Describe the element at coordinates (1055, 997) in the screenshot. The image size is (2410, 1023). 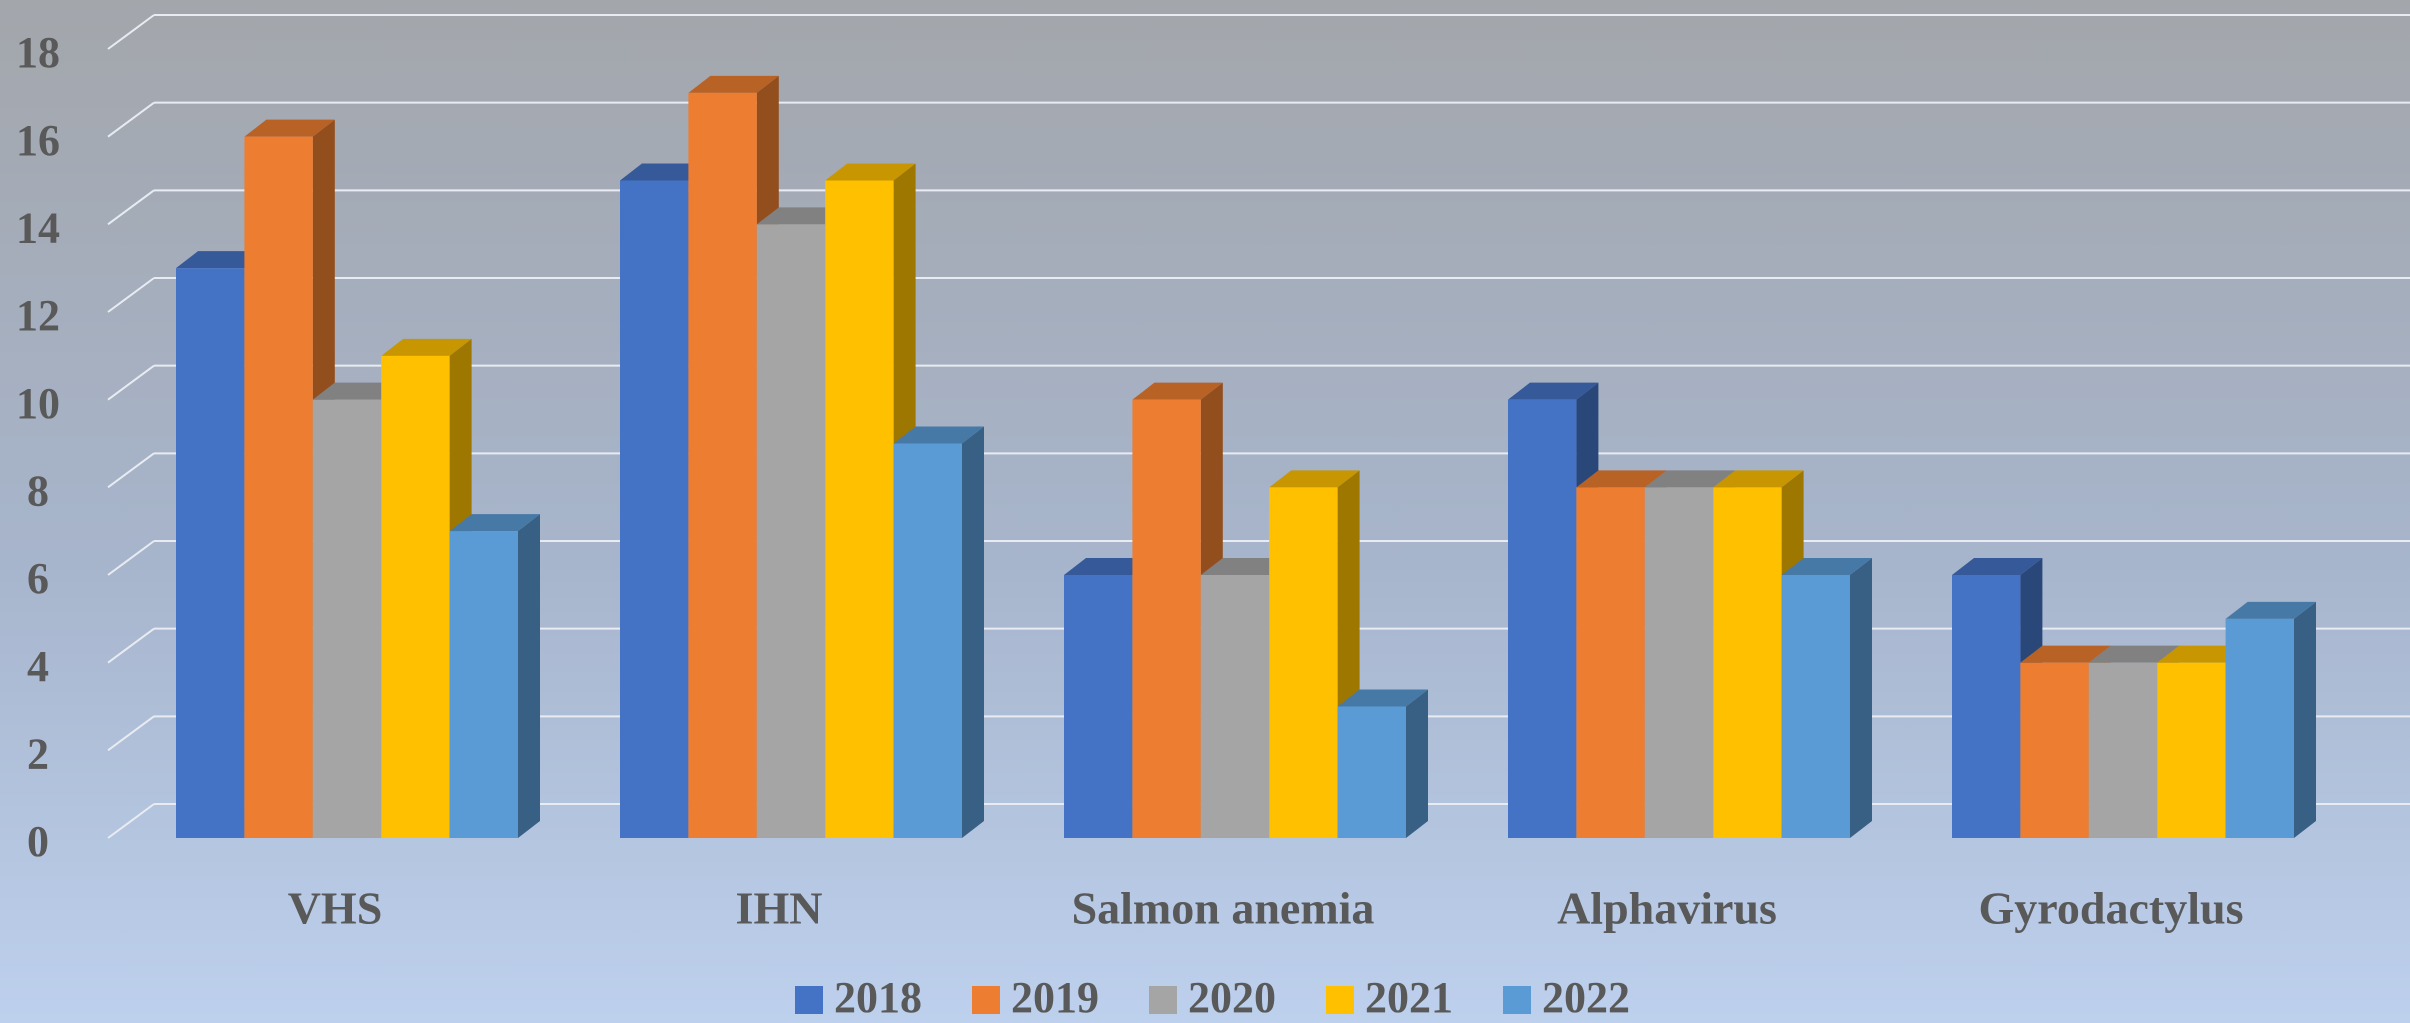
I see `legend-label: 2019` at that location.